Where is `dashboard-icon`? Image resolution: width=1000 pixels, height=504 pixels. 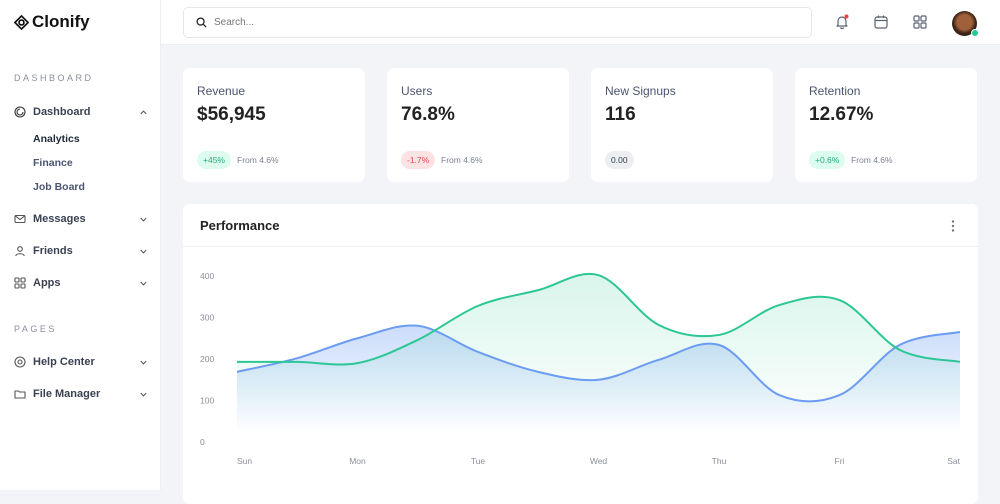 dashboard-icon is located at coordinates (20, 112).